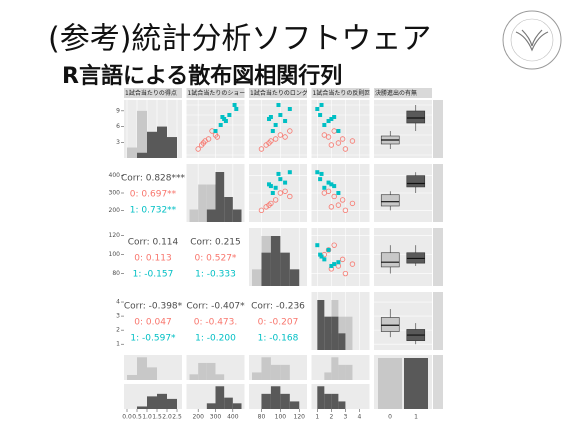  I want to click on y-tick-label: 100, so click(115, 254).